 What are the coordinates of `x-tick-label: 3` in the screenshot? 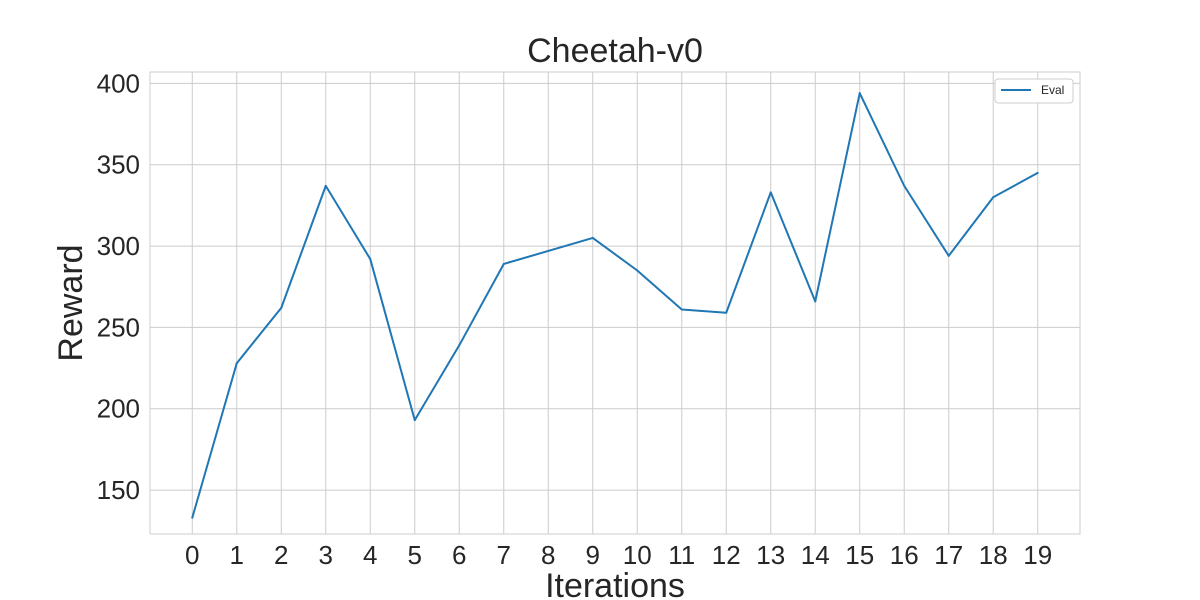 It's located at (326, 555).